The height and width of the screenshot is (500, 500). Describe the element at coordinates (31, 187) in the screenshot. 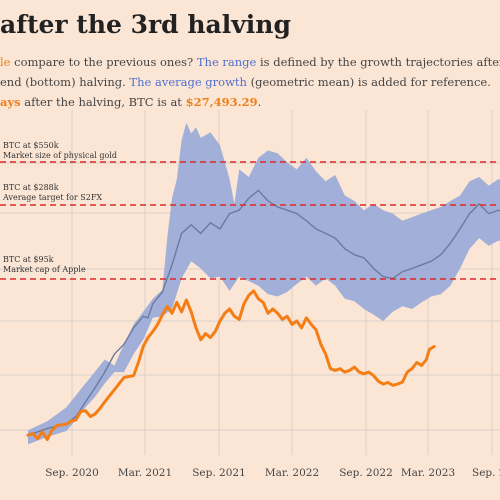

I see `reference-label-1-1: BTC at $288k` at that location.